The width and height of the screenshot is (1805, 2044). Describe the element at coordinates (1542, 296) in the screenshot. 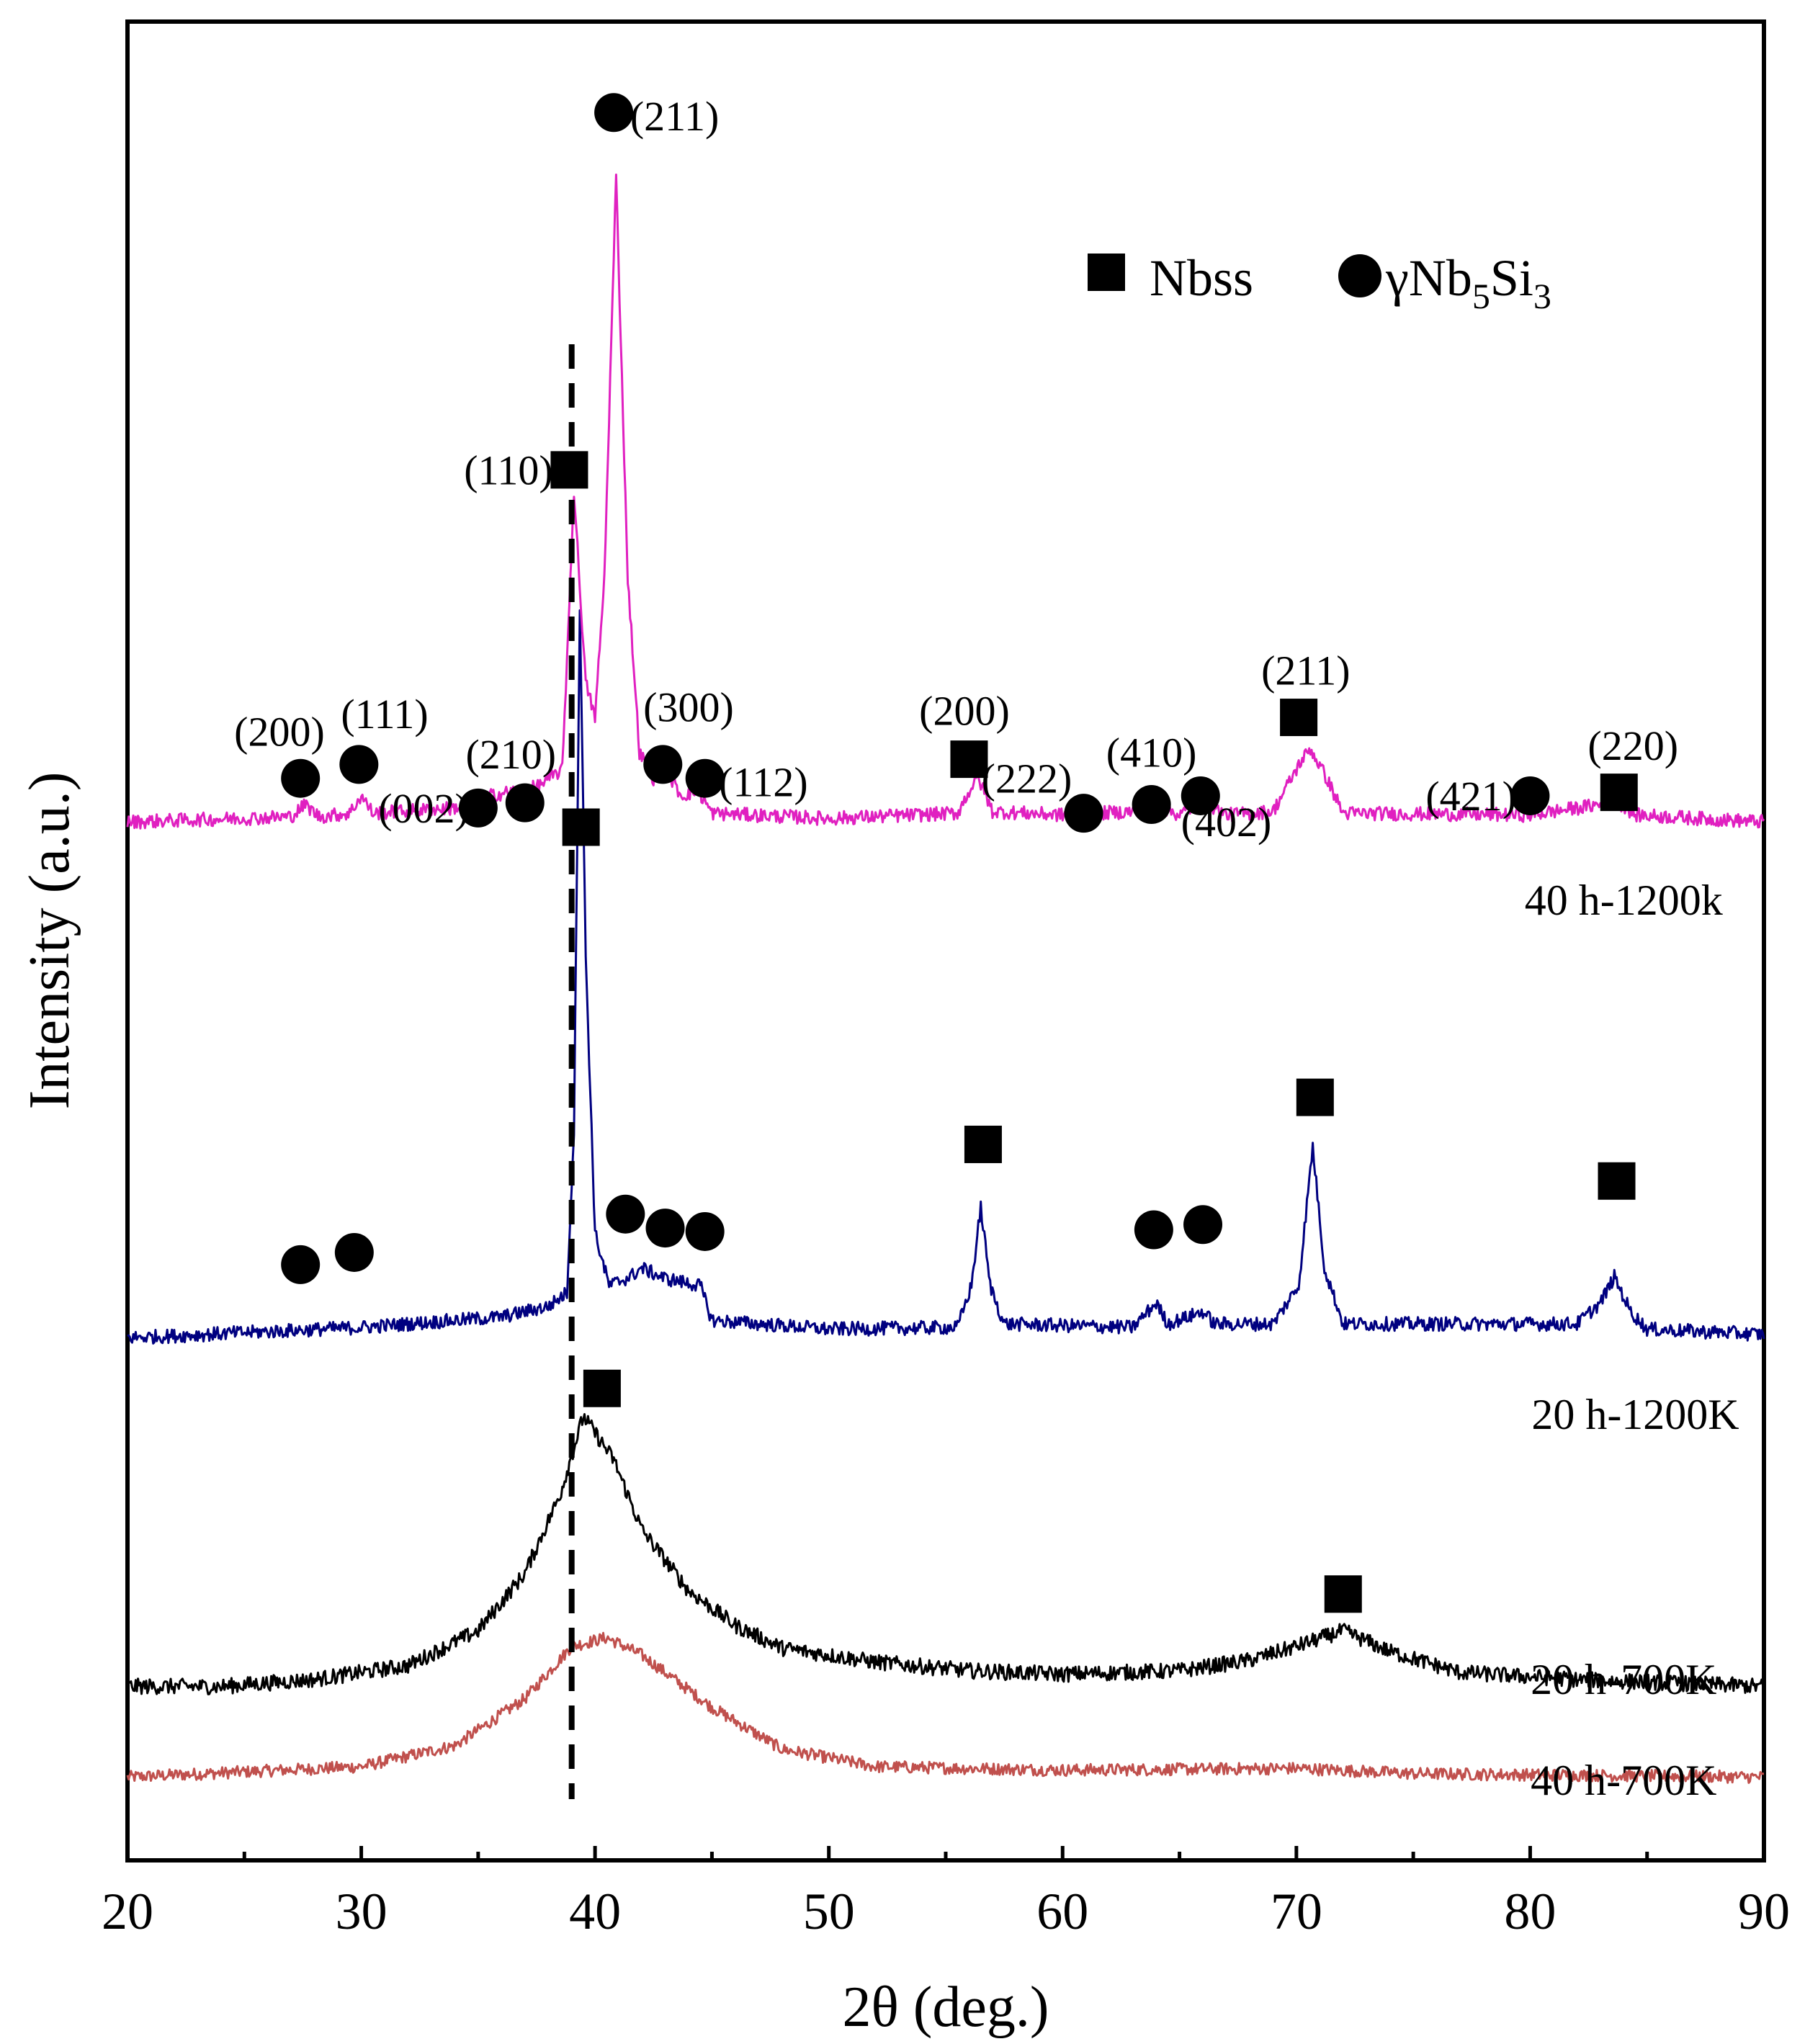

I see `legend-nb5si3-sub2: 3` at that location.